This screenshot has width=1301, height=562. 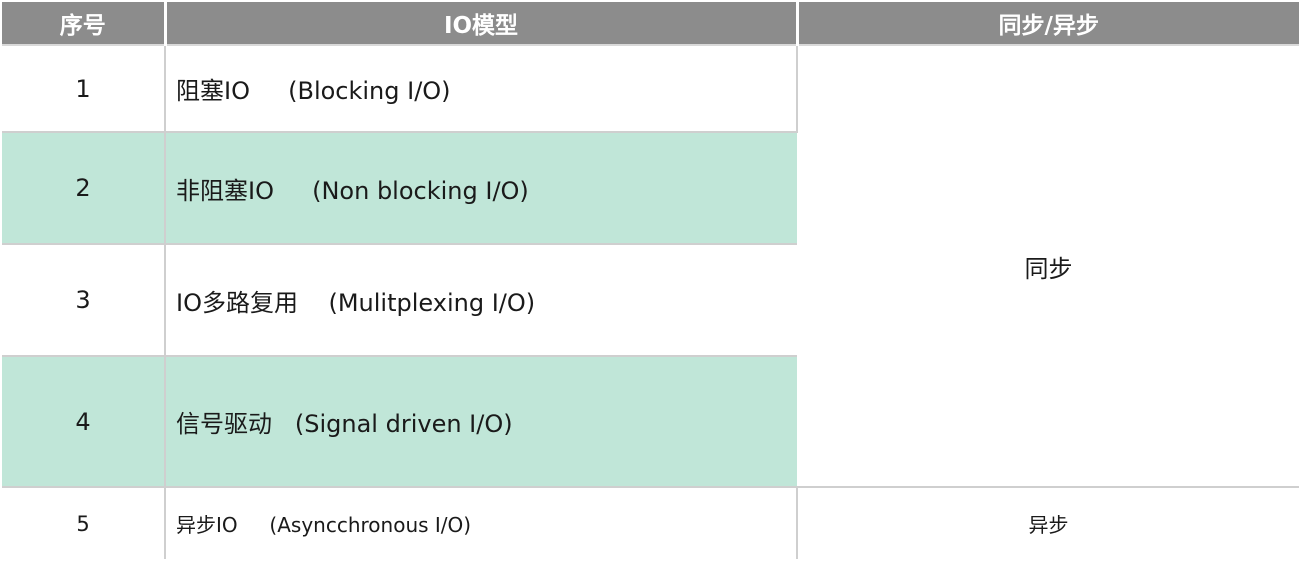 I want to click on header-sync-async: 同步/异步, so click(x=1048, y=24).